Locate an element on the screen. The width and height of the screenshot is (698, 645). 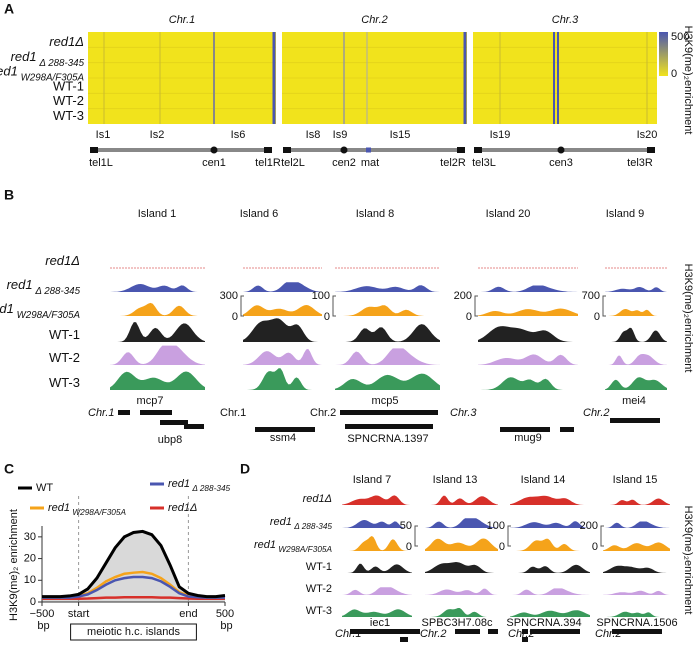
island-title: Island 13 is located at coordinates (455, 480).